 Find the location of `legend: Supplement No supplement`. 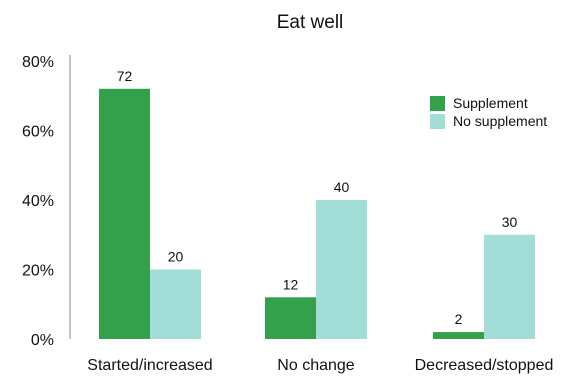

legend: Supplement No supplement is located at coordinates (488, 112).